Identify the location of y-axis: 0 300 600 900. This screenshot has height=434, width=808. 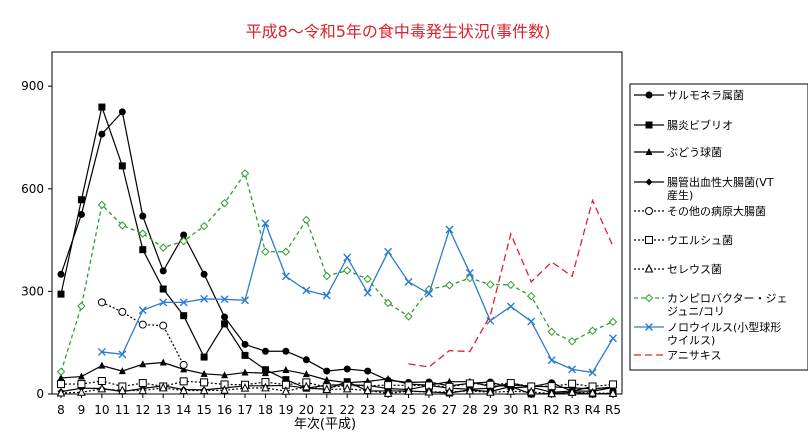
(36, 240).